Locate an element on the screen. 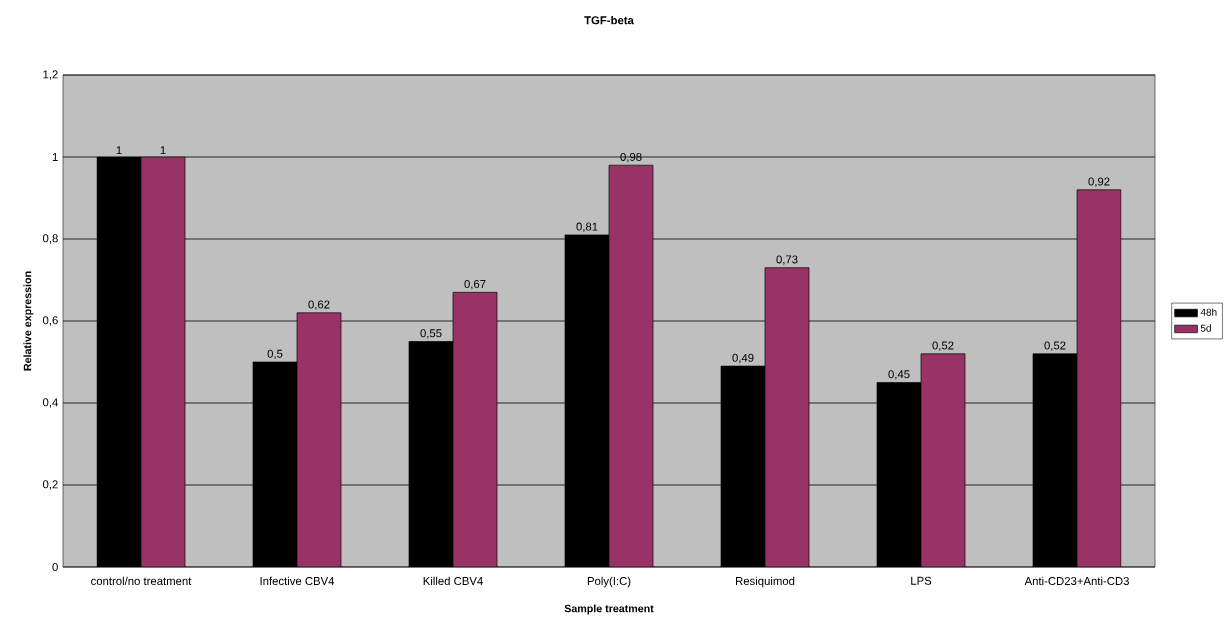 The width and height of the screenshot is (1226, 642). y-tick-label: 0,4 is located at coordinates (50, 403).